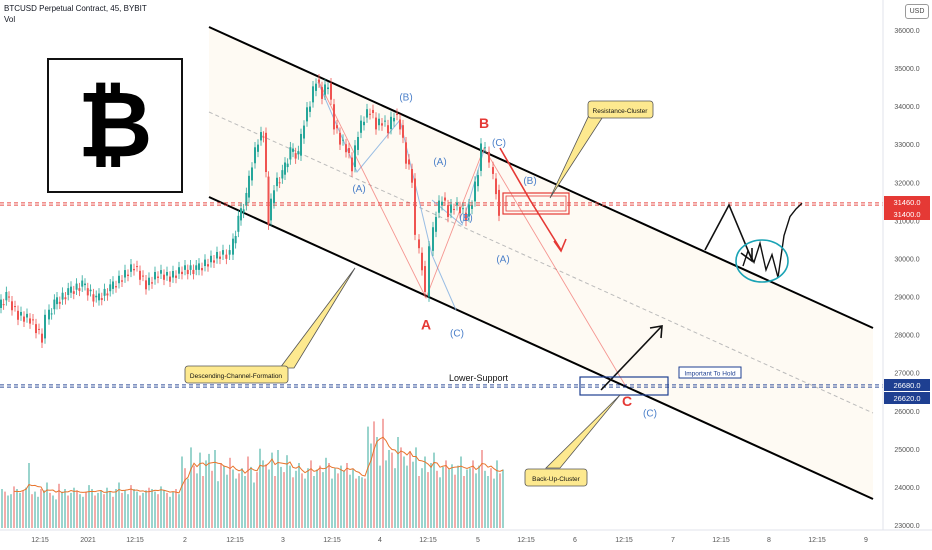 The image size is (932, 550). I want to click on price-tick-label: 23000.0, so click(906, 526).